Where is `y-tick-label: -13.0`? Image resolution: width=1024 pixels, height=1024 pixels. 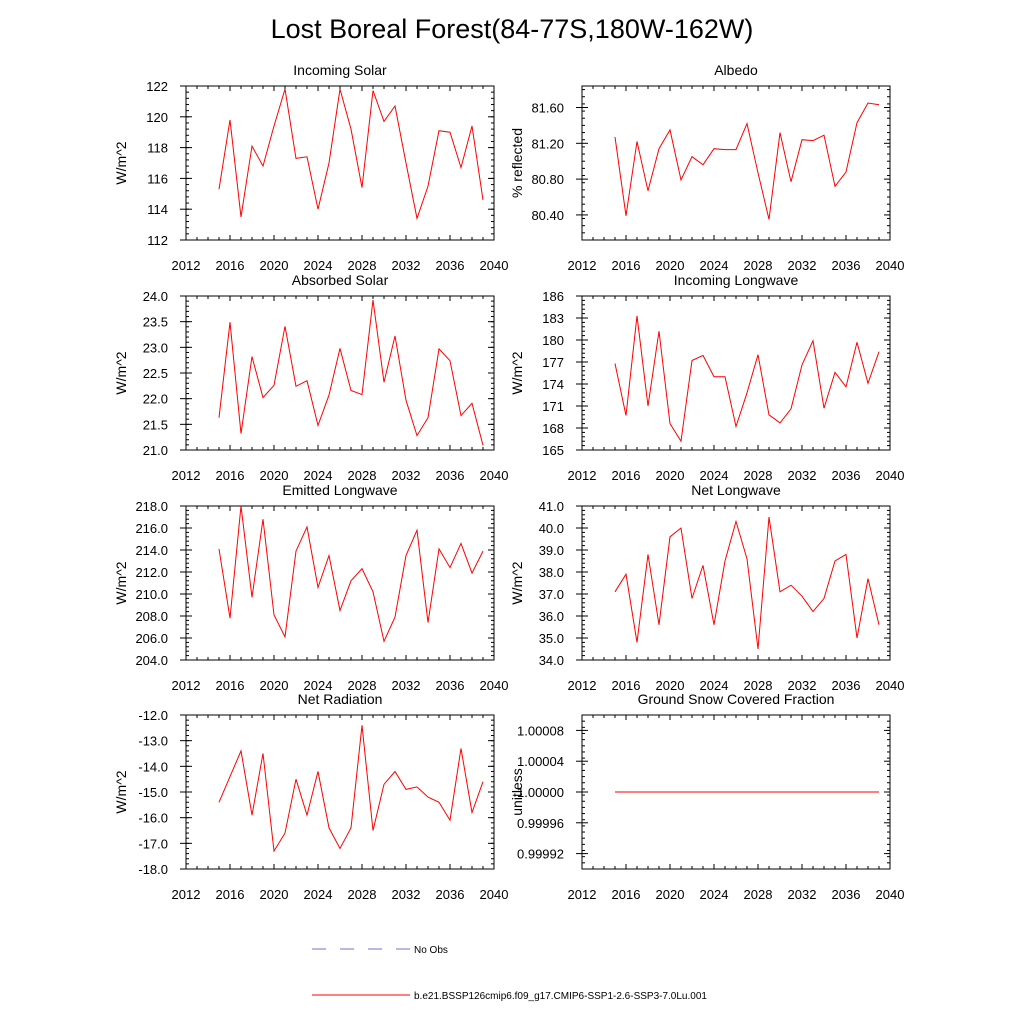
y-tick-label: -13.0 is located at coordinates (153, 741).